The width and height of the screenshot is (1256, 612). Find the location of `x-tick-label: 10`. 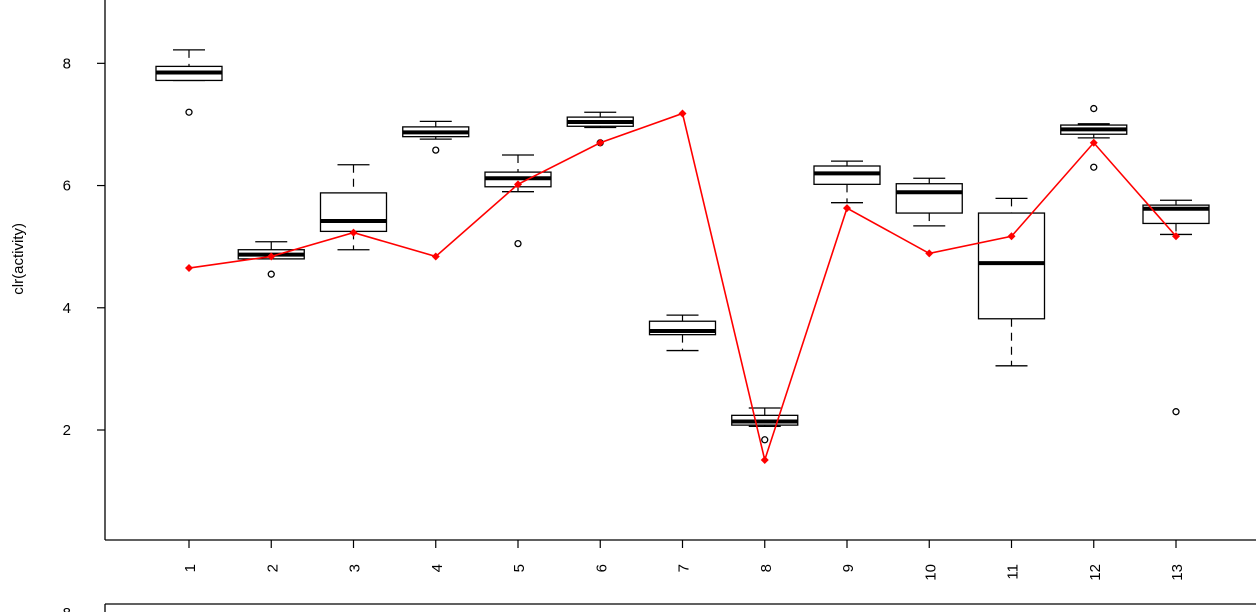

x-tick-label: 10 is located at coordinates (930, 572).